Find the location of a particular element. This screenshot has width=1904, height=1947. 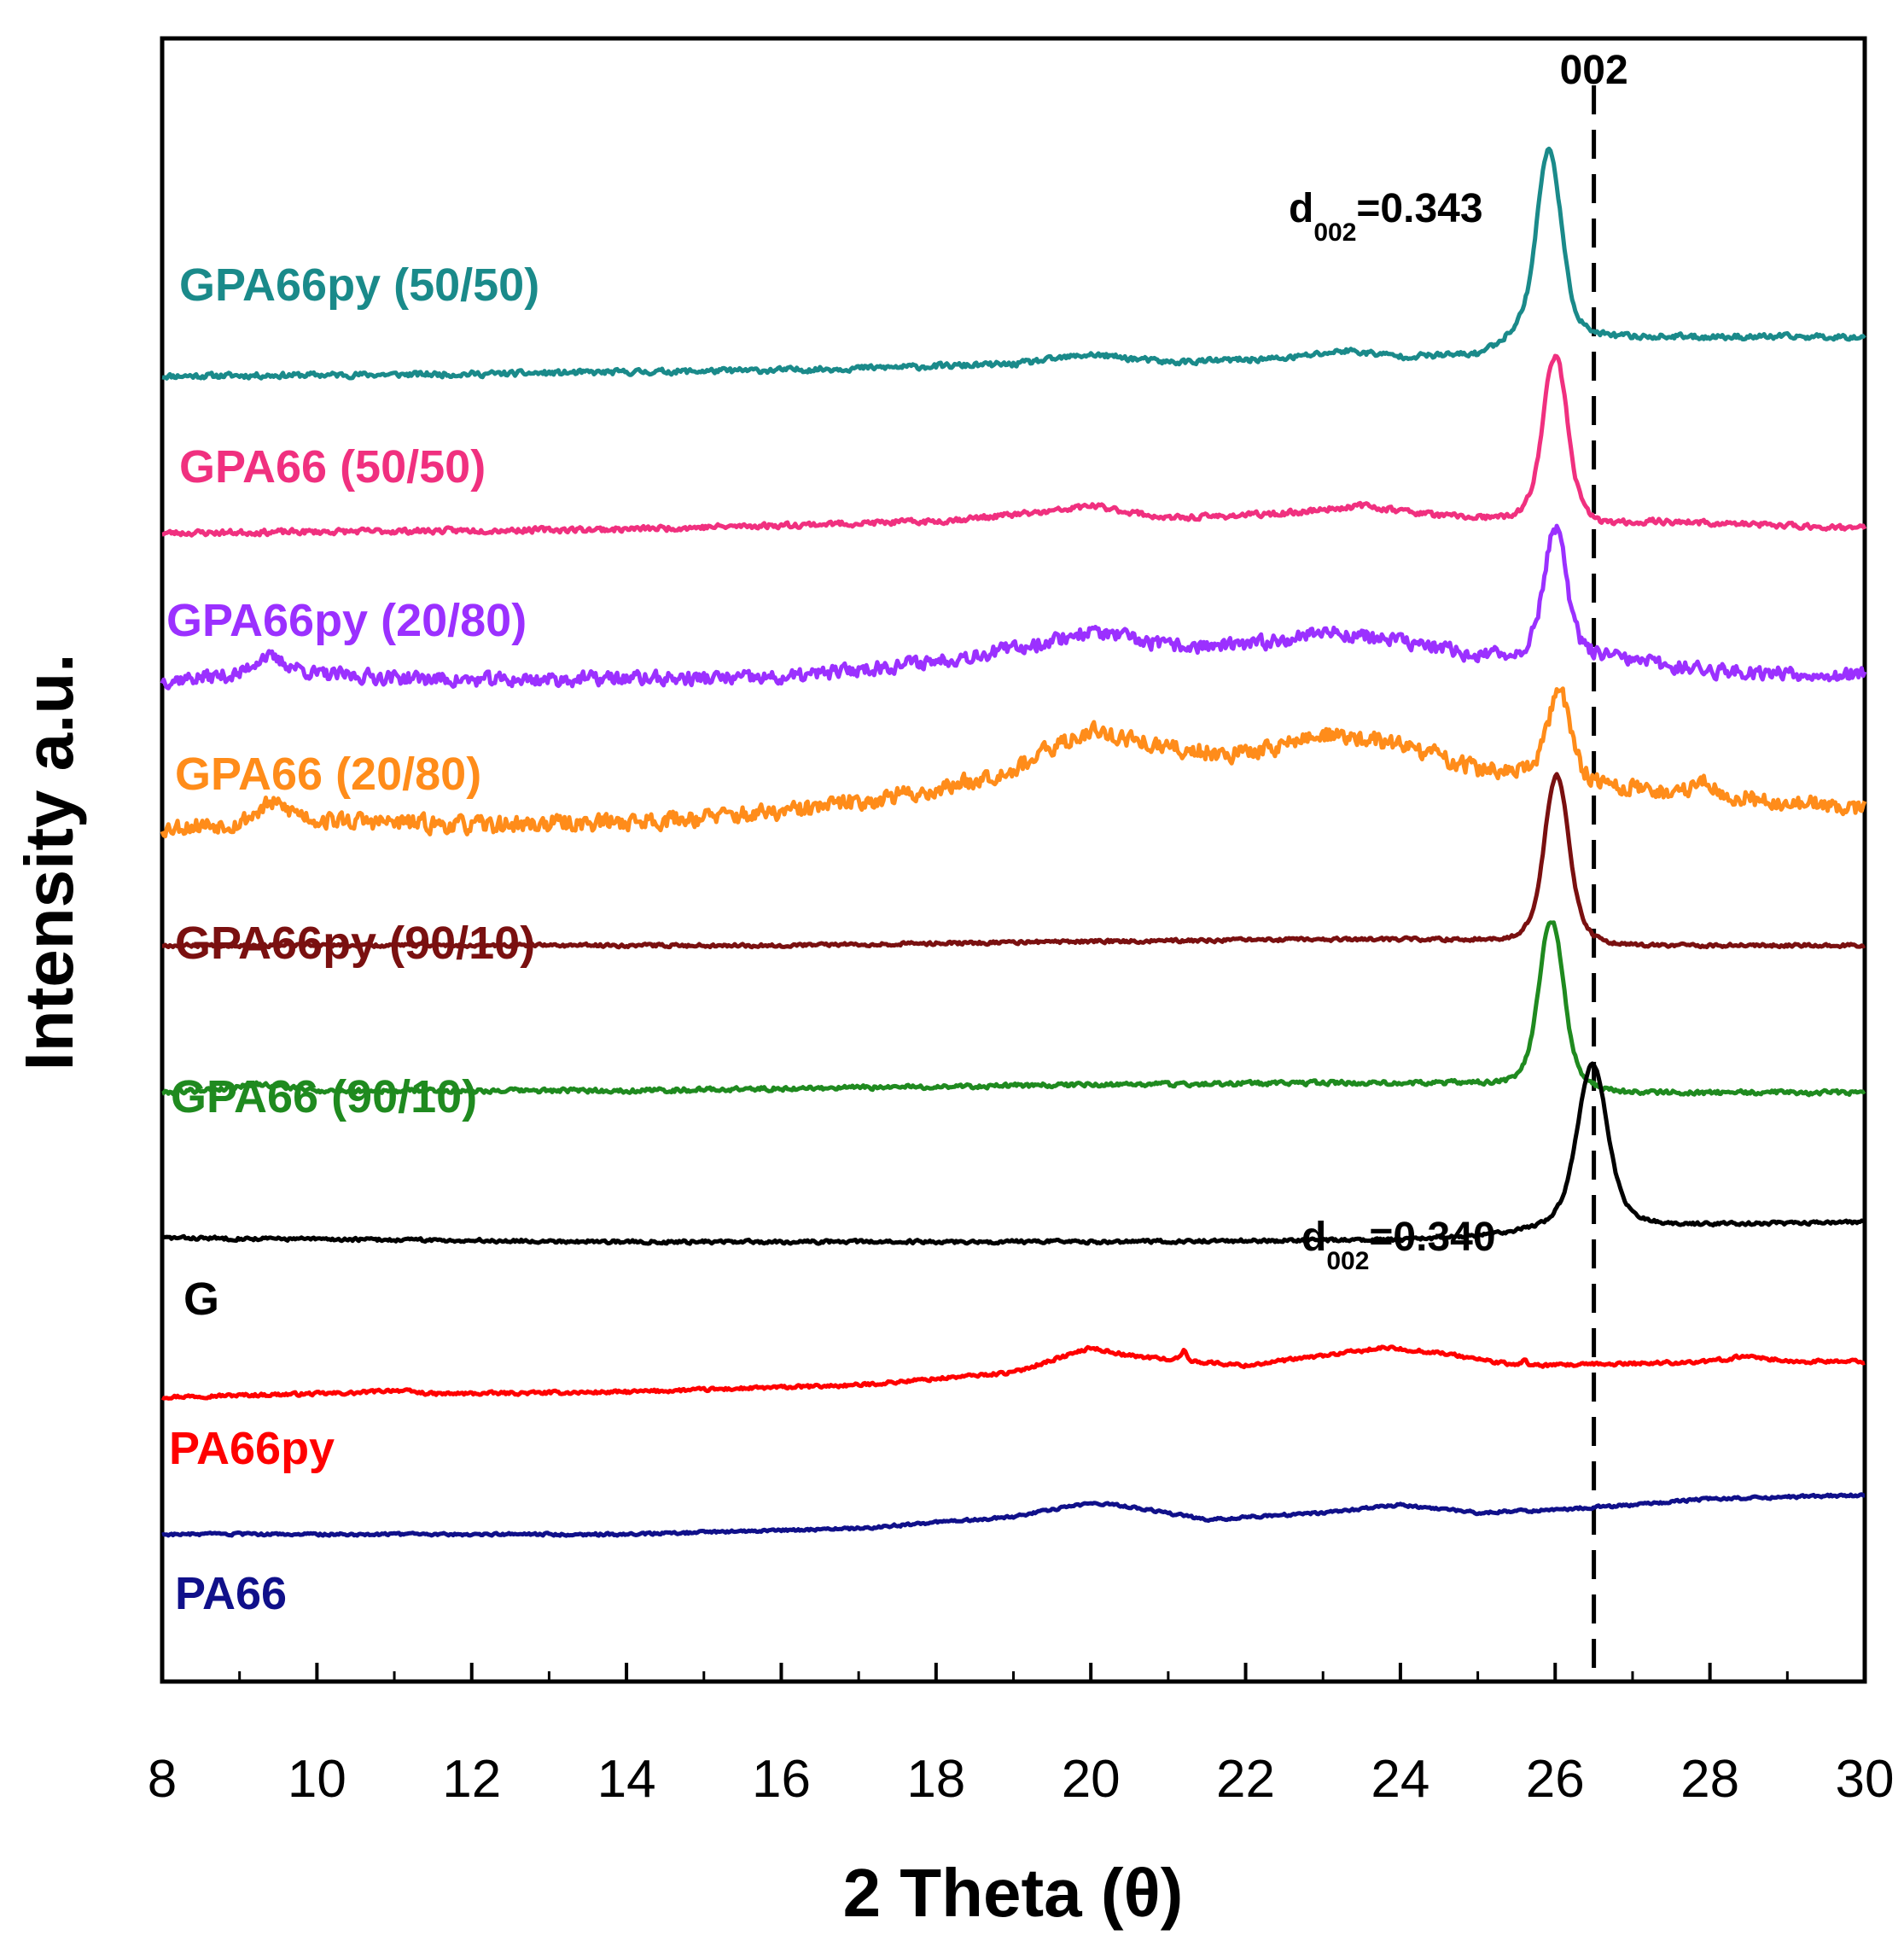

series-label-6: G is located at coordinates (201, 1299).